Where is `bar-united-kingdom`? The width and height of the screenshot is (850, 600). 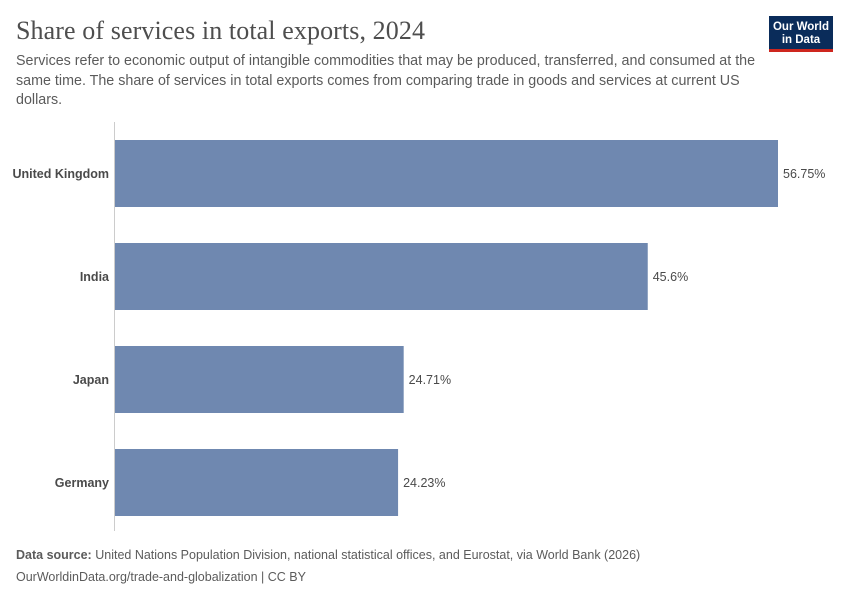 bar-united-kingdom is located at coordinates (446, 173).